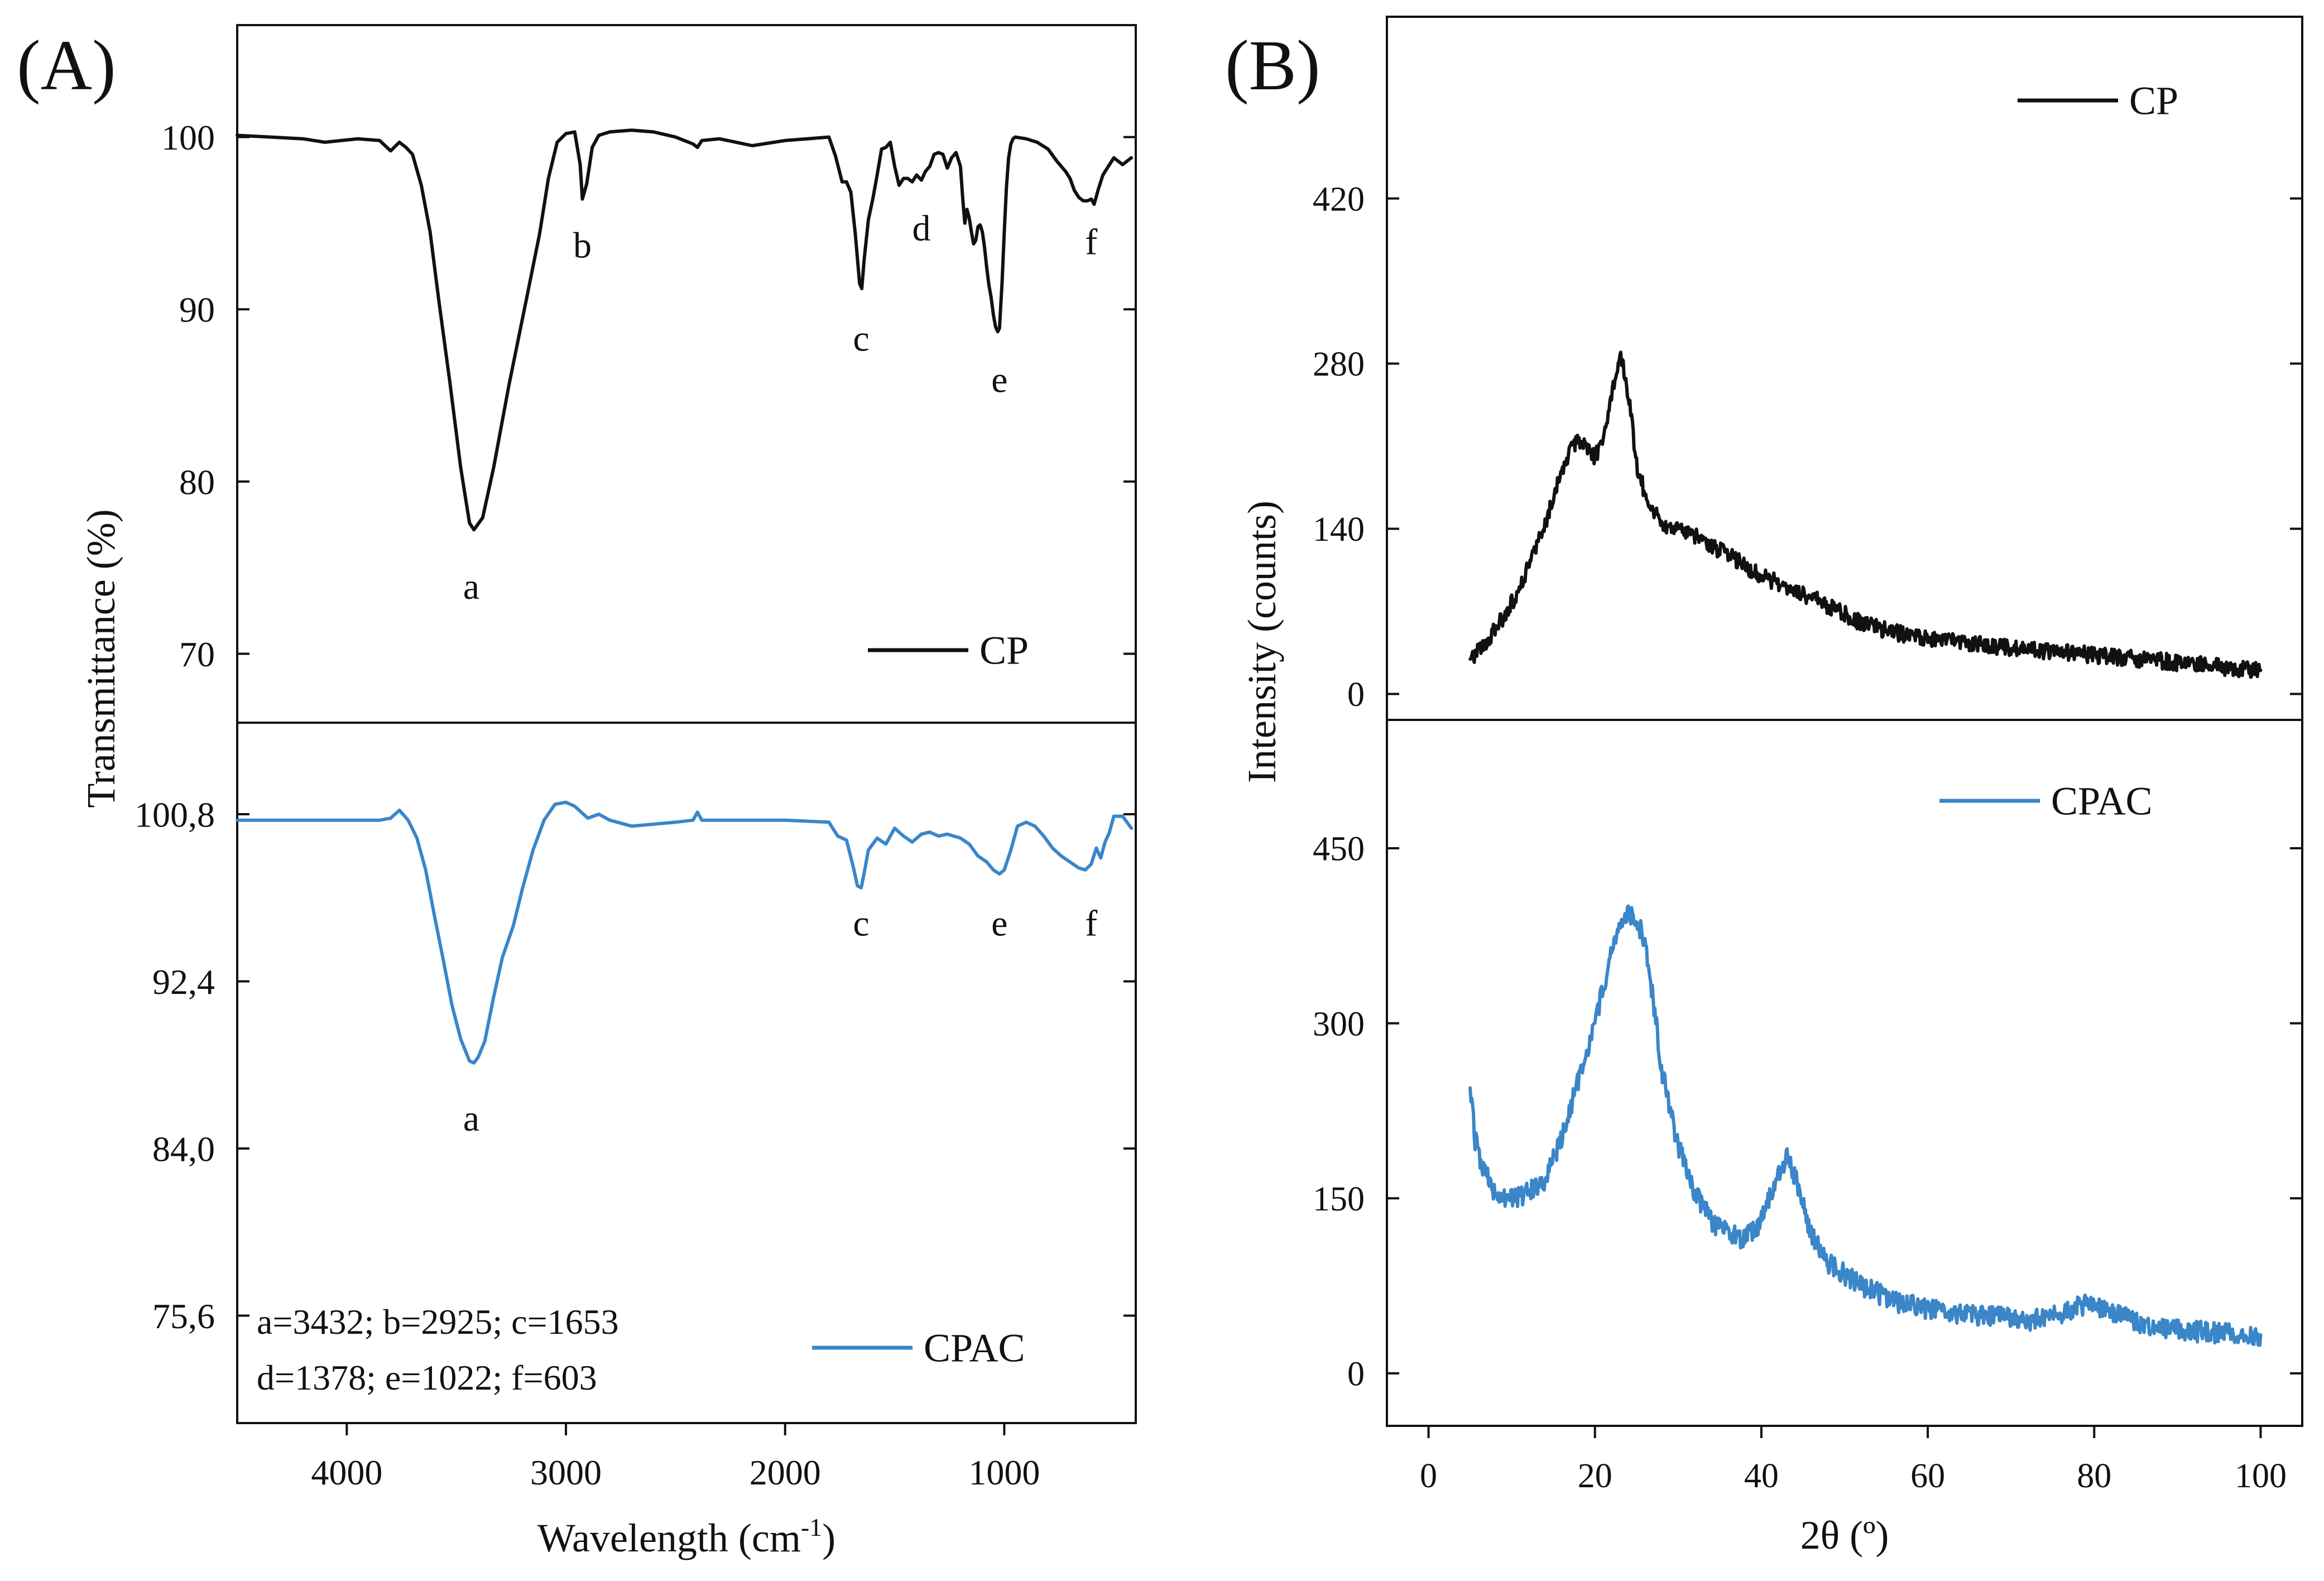 This screenshot has width=2324, height=1581. I want to click on x-tick-label: 2000, so click(785, 1472).